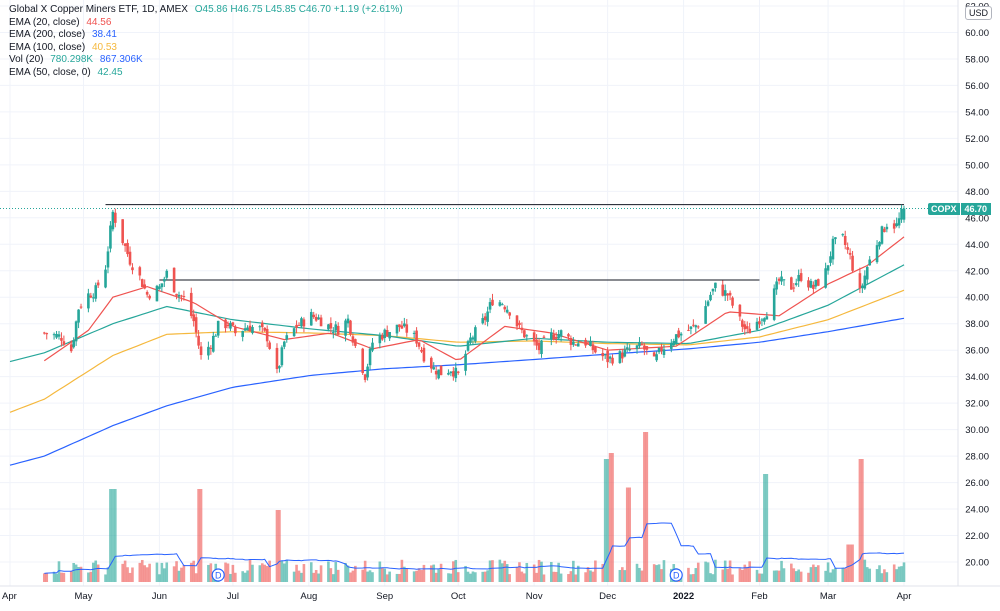 The image size is (1000, 611). Describe the element at coordinates (977, 192) in the screenshot. I see `price-tick-label: 48.00` at that location.